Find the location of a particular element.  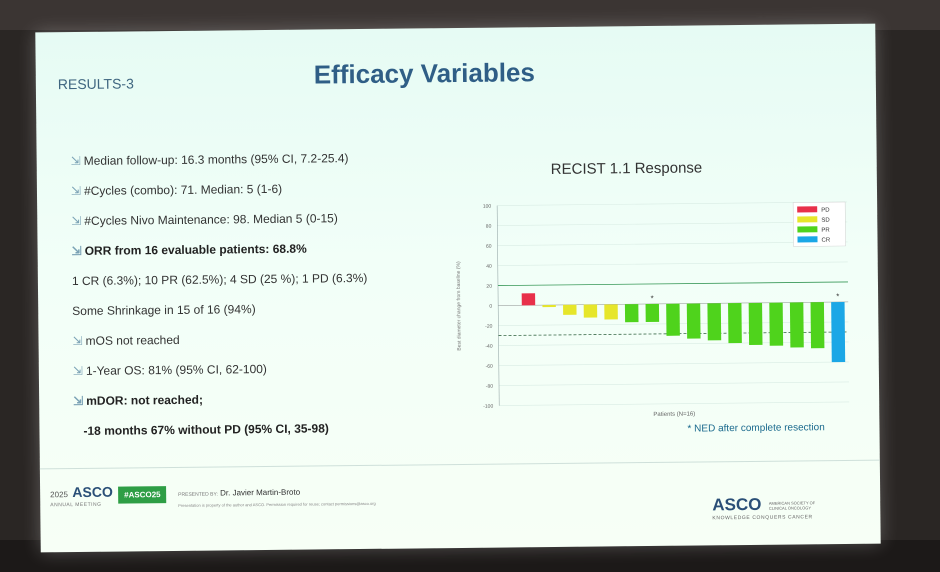

bullet-item: Some Shrinkage in 15 of 16 (94%) is located at coordinates (164, 310).